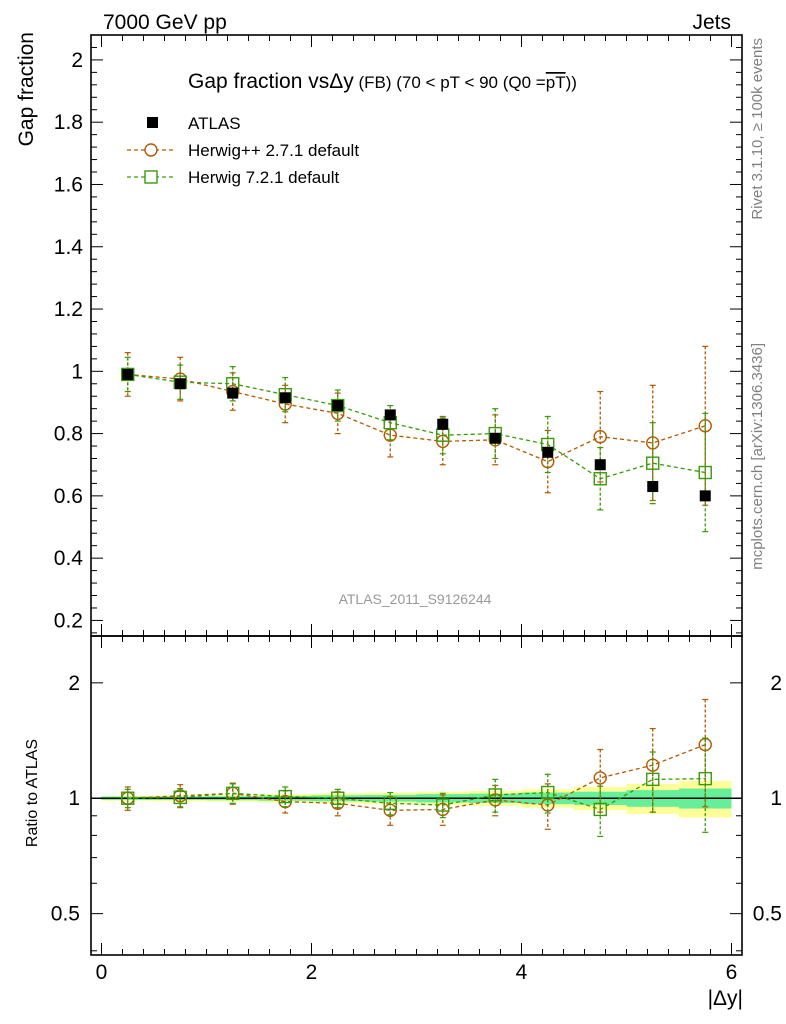 The image size is (786, 1024). Describe the element at coordinates (522, 972) in the screenshot. I see `x-tick-label: 4` at that location.